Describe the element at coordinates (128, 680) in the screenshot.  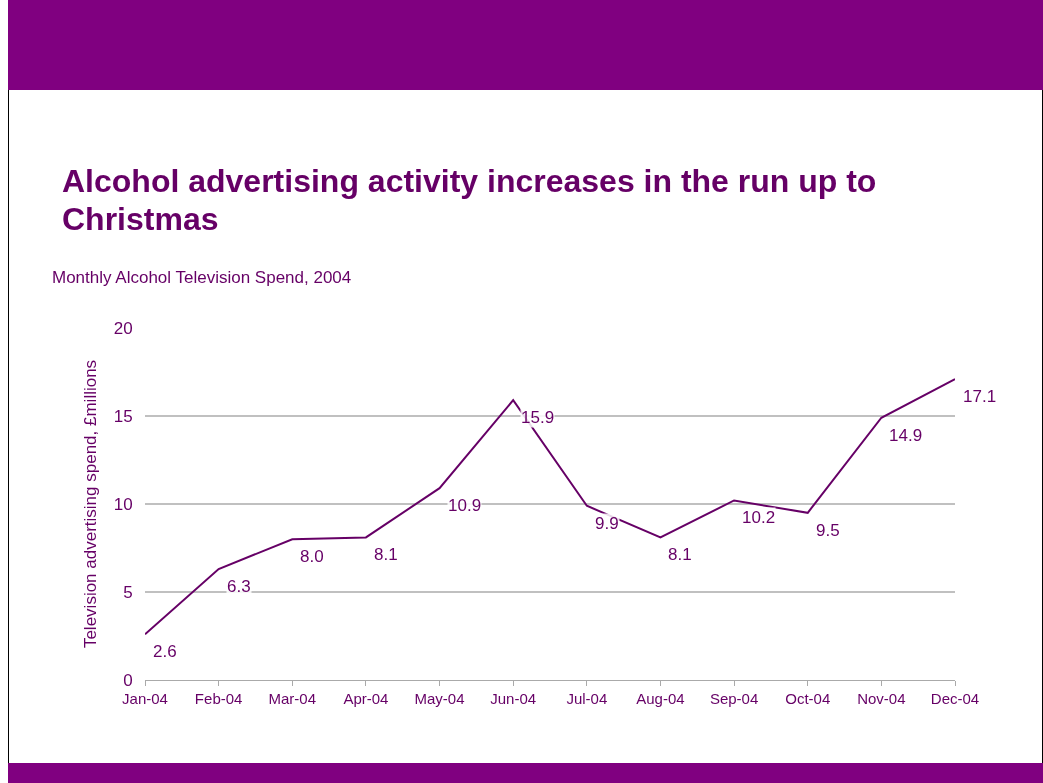
I see `y-tick-label: 0` at that location.